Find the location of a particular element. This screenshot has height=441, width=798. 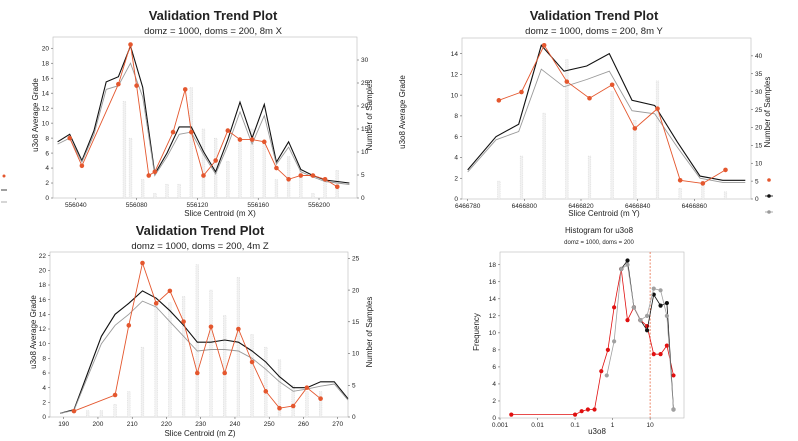

y-tick-label: 4 is located at coordinates (456, 158).